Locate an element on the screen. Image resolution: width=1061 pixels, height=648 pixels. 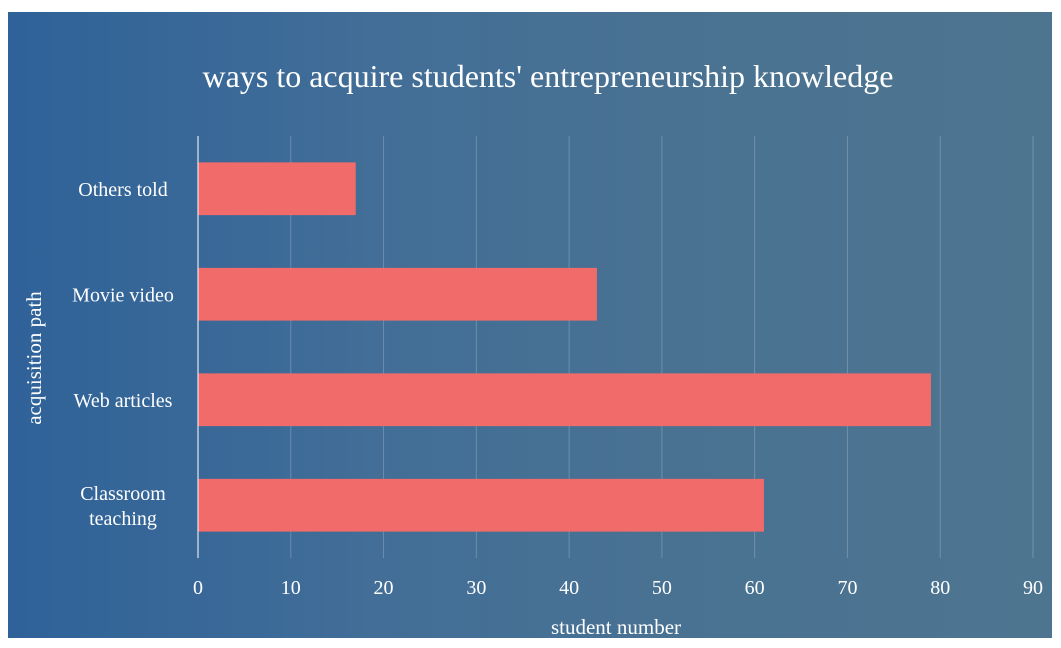
y-tick-label-line: Others told is located at coordinates (122, 190).